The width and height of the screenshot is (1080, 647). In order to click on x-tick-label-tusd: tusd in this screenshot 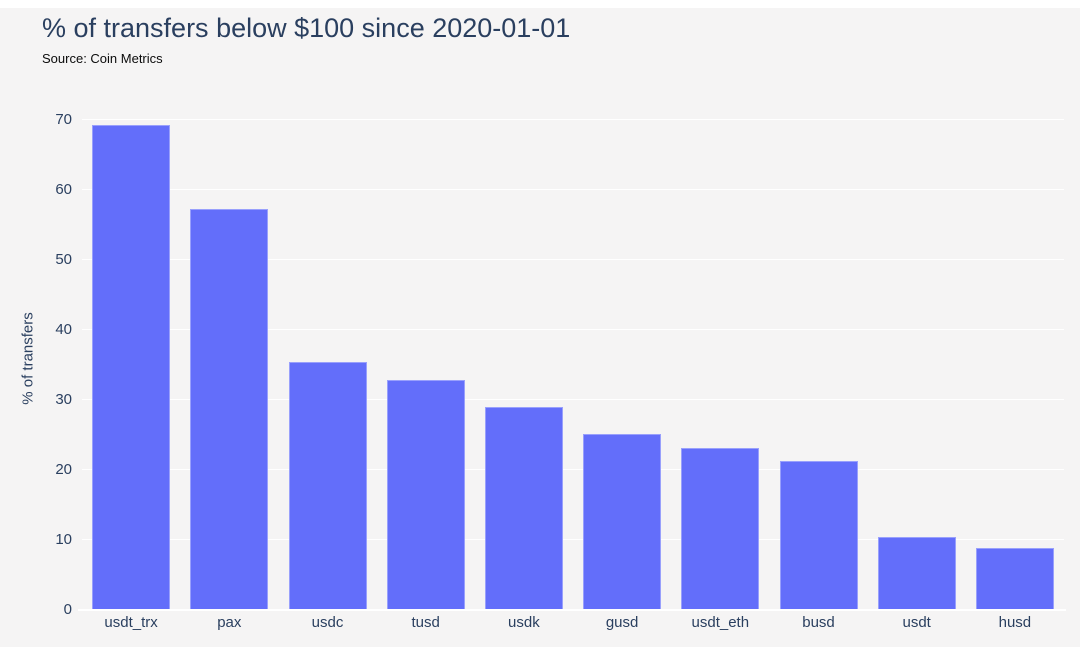, I will do `click(425, 622)`.